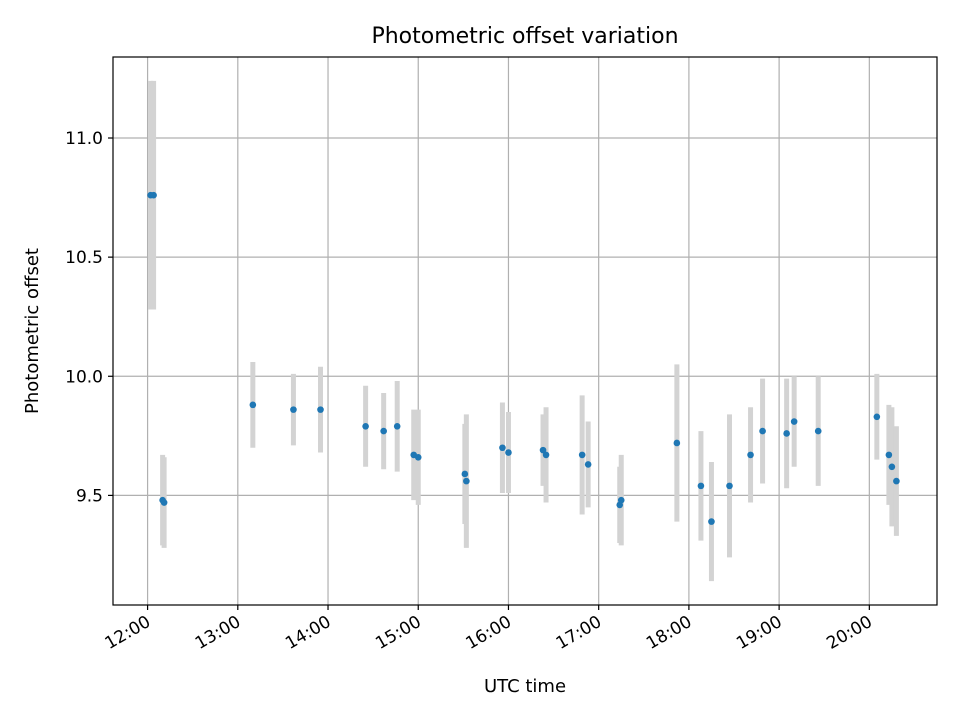  Describe the element at coordinates (84, 258) in the screenshot. I see `y-tick-label: 10.5` at that location.